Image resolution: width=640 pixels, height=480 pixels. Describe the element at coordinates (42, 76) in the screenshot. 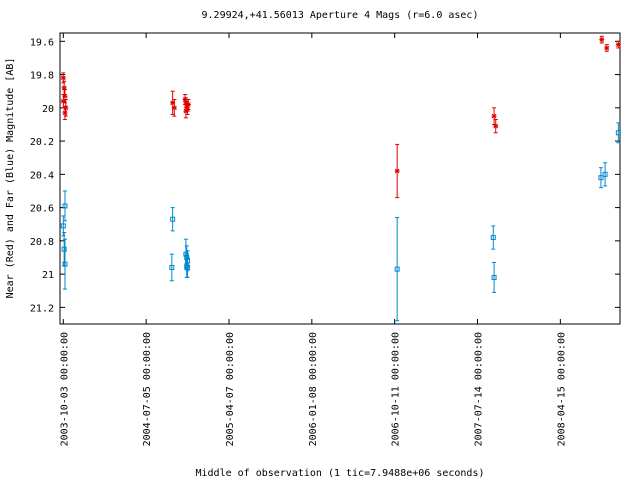

I see `y-tick-label: 19.8` at that location.